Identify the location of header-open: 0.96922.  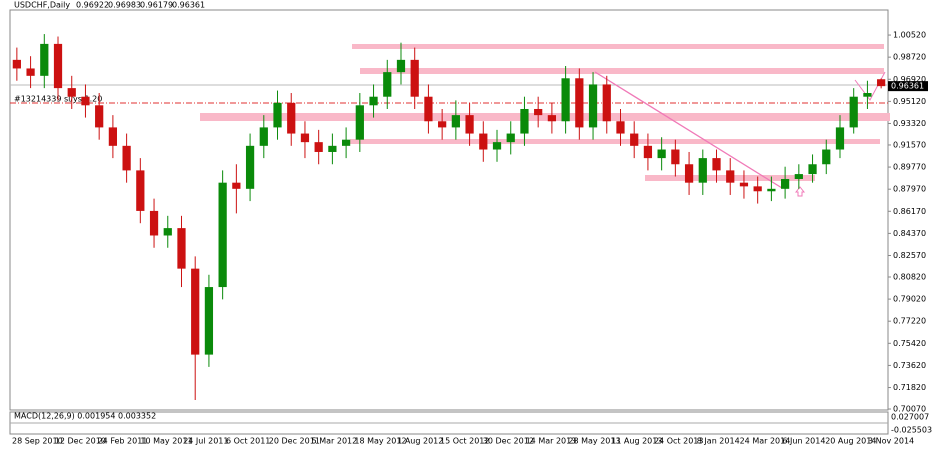
(92, 5).